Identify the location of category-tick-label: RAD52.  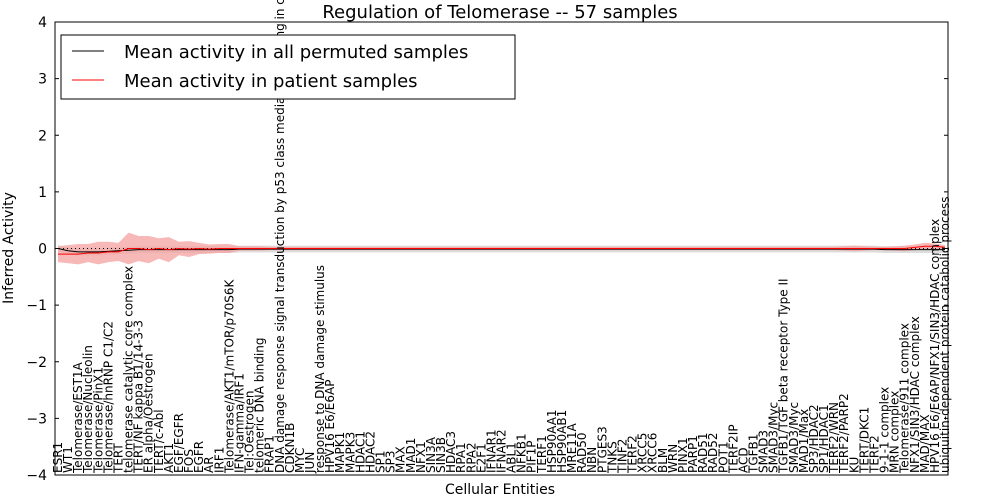
(713, 452).